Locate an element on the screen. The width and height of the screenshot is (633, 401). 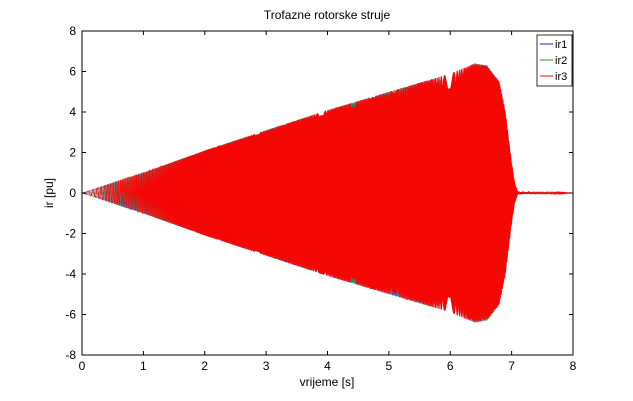
x-tick-label: 3 is located at coordinates (266, 366).